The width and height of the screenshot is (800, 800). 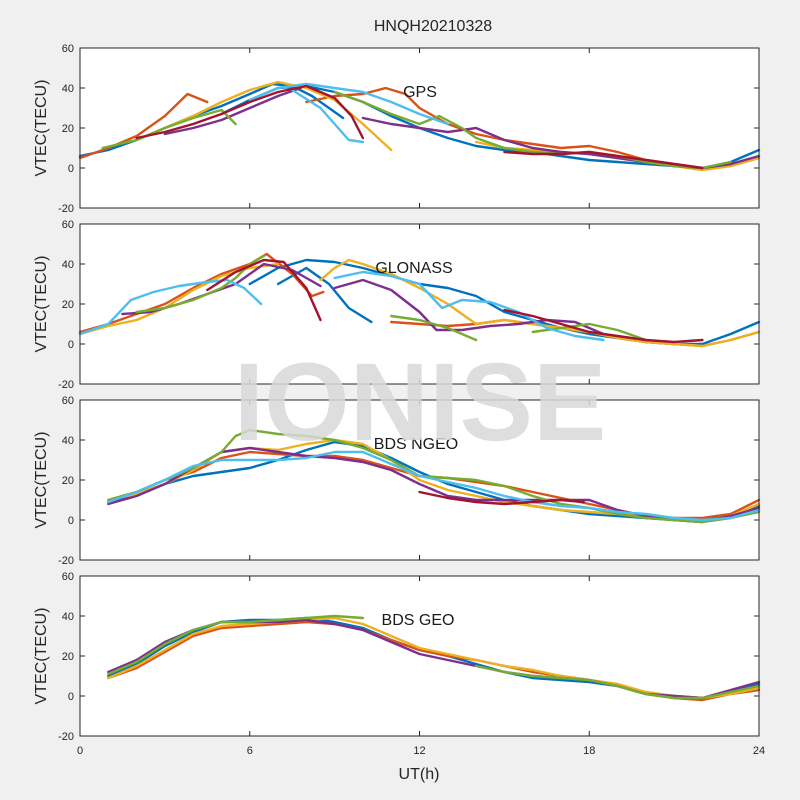 I want to click on figure-title: HNQH20210328, so click(x=433, y=26).